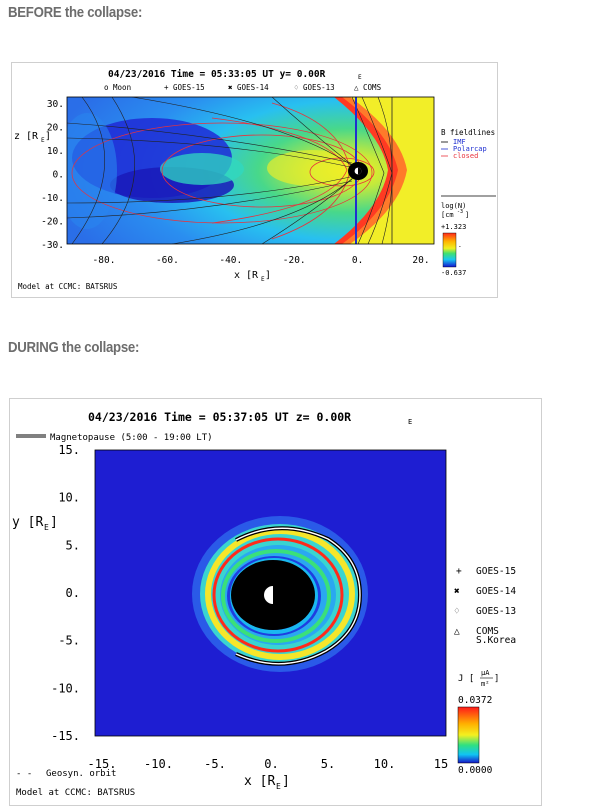  What do you see at coordinates (65, 736) in the screenshot?
I see `f2y-tick: -15.` at bounding box center [65, 736].